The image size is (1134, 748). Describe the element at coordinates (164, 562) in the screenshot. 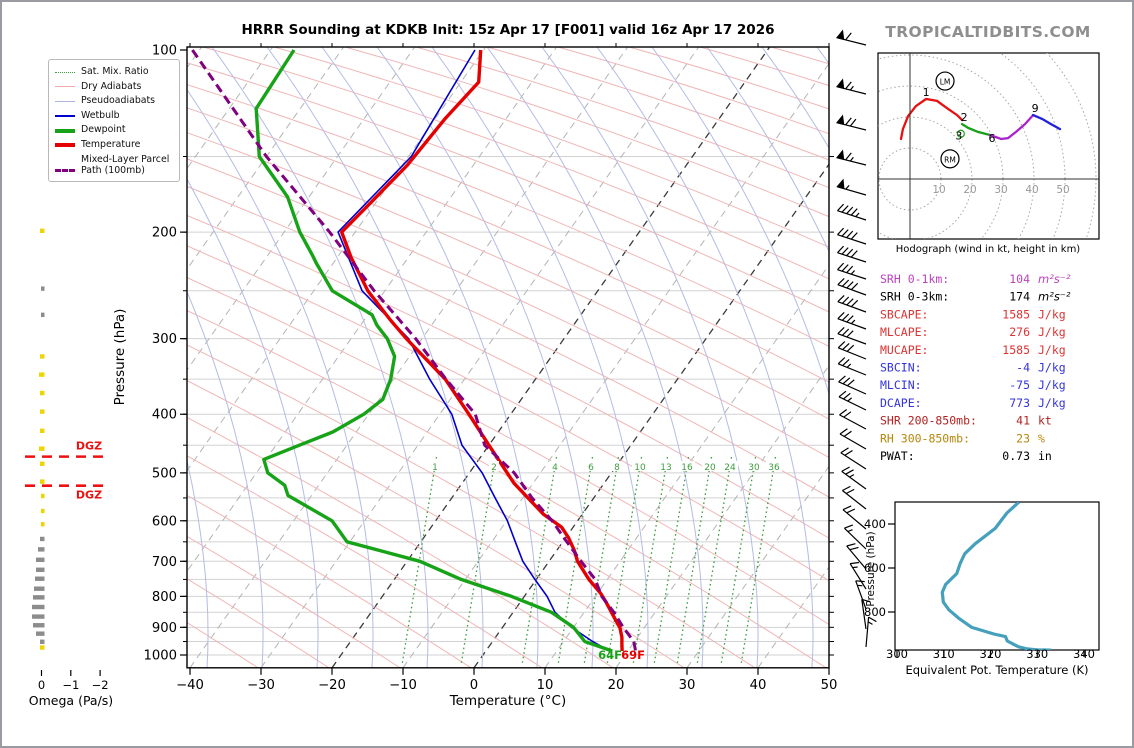

I see `pressure-tick-label: 700` at that location.